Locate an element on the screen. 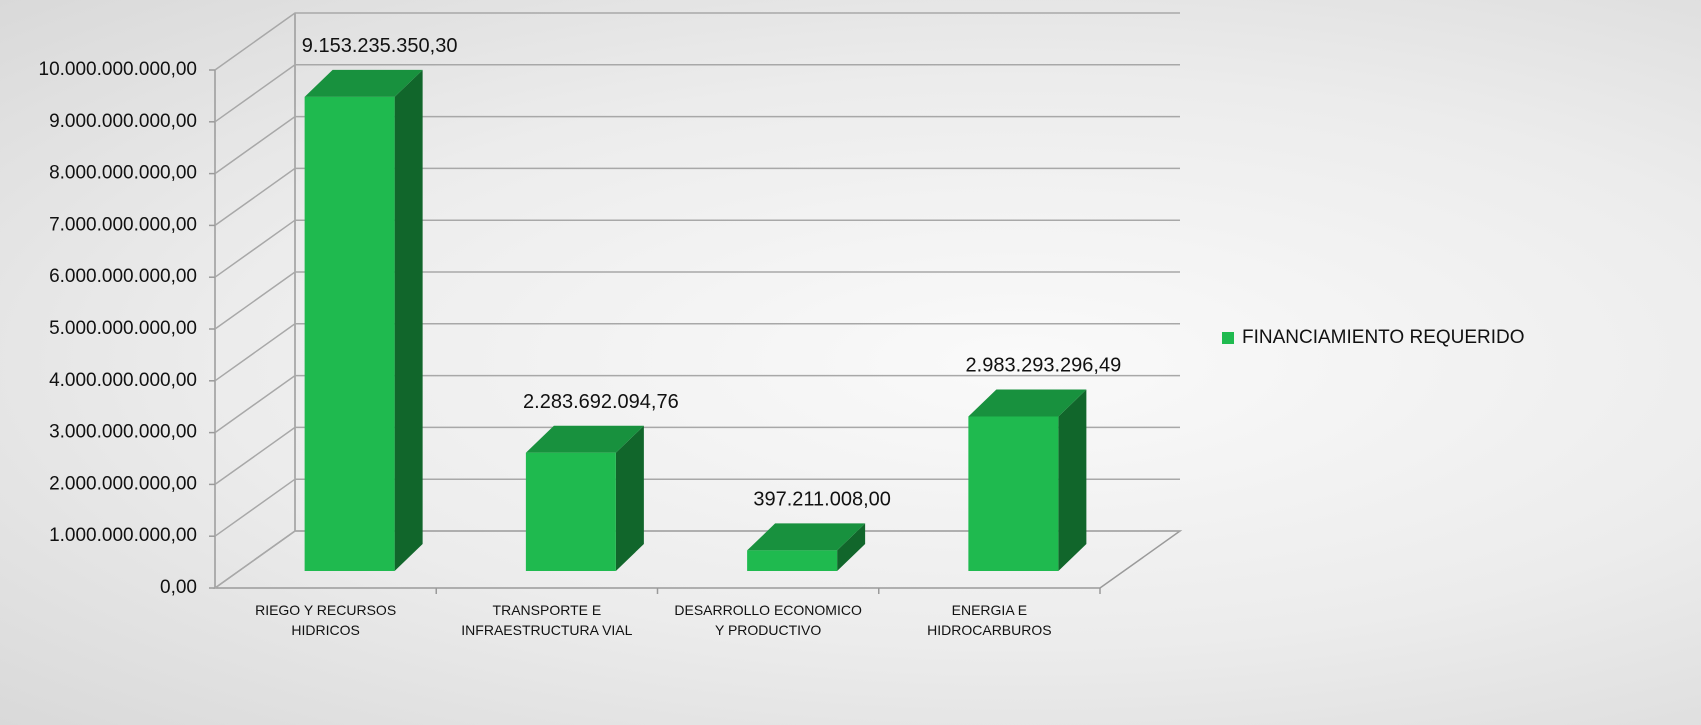 The image size is (1701, 725). y-tick-label: 9.000.000.000,00 is located at coordinates (123, 121).